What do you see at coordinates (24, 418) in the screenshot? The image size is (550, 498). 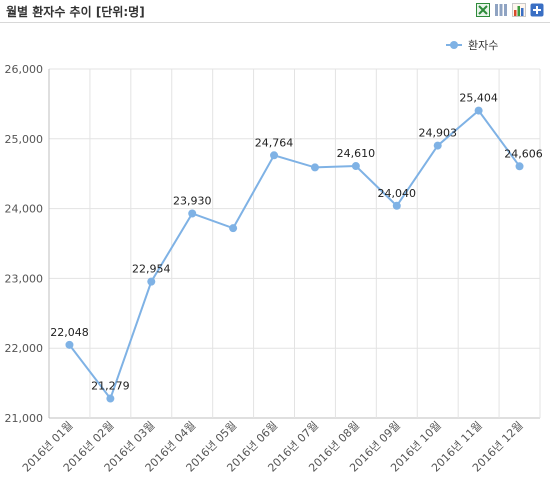 I see `y-tick-label: 21,000` at bounding box center [24, 418].